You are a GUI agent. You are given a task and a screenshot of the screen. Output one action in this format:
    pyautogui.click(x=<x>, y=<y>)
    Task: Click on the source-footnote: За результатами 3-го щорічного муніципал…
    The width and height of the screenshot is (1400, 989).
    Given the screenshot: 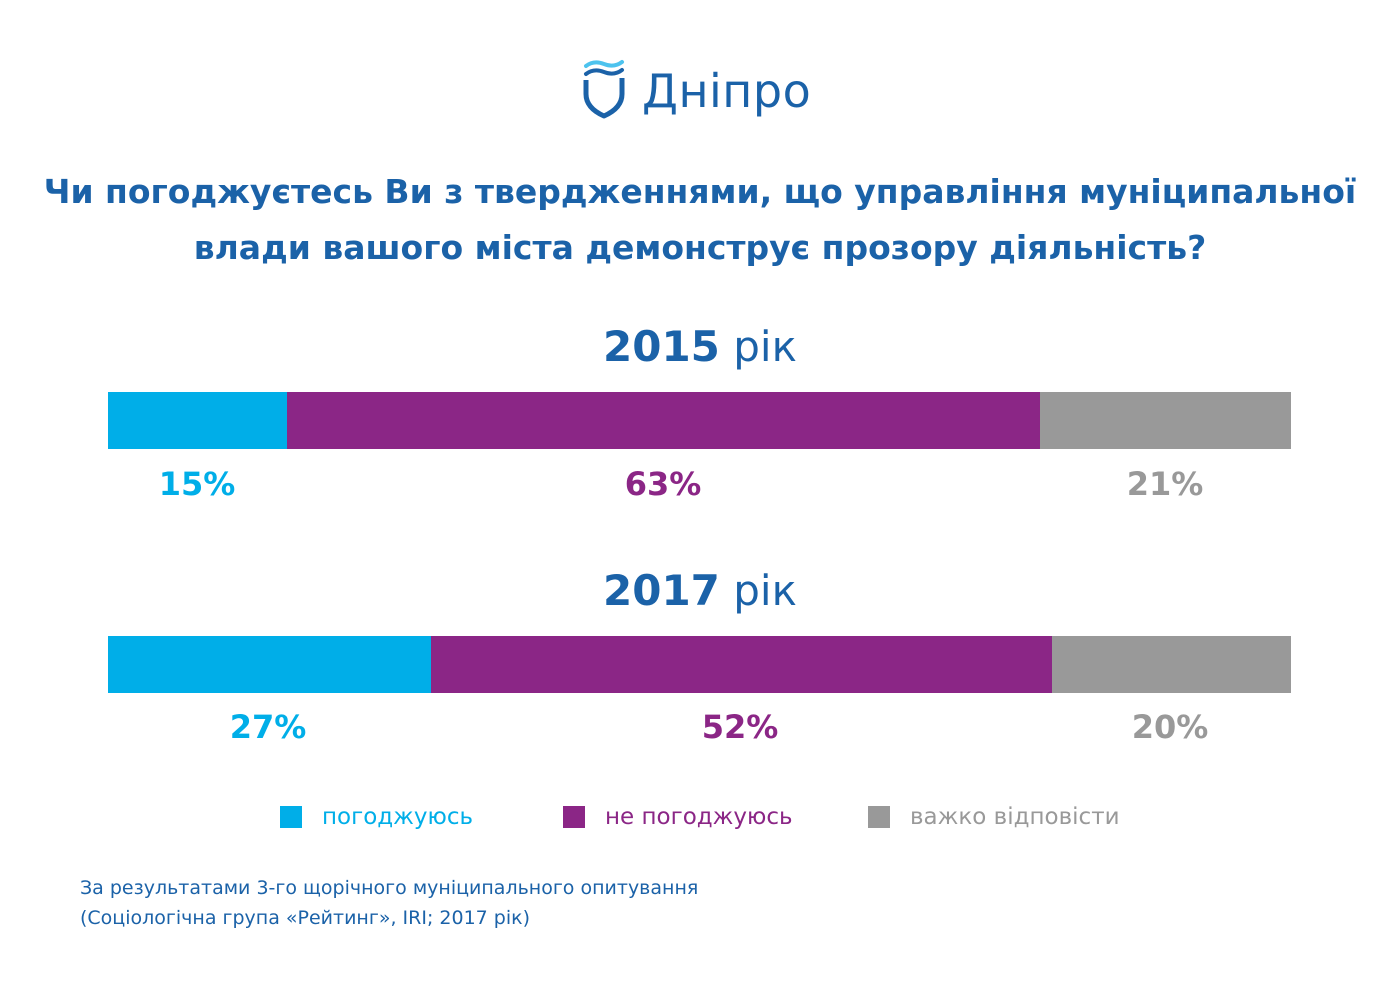 What is the action you would take?
    pyautogui.click(x=389, y=903)
    